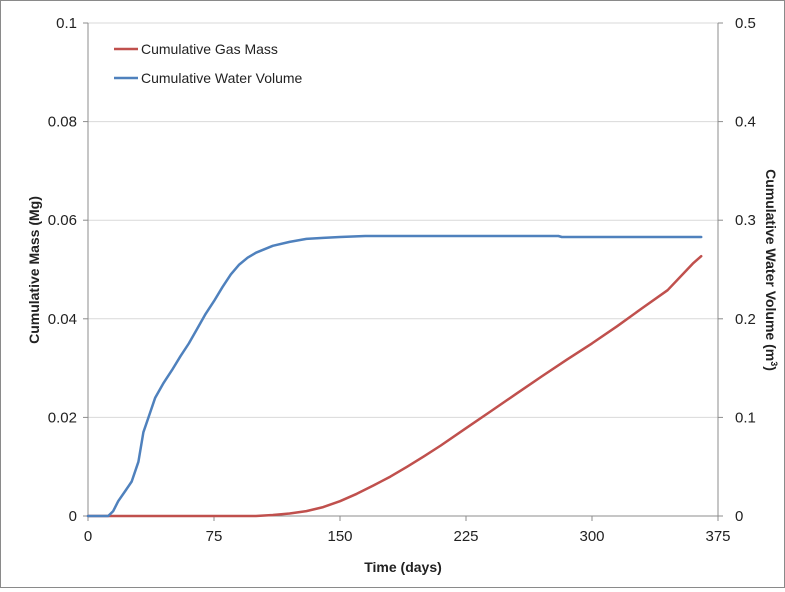  Describe the element at coordinates (88, 536) in the screenshot. I see `x-tick-label: 0` at that location.